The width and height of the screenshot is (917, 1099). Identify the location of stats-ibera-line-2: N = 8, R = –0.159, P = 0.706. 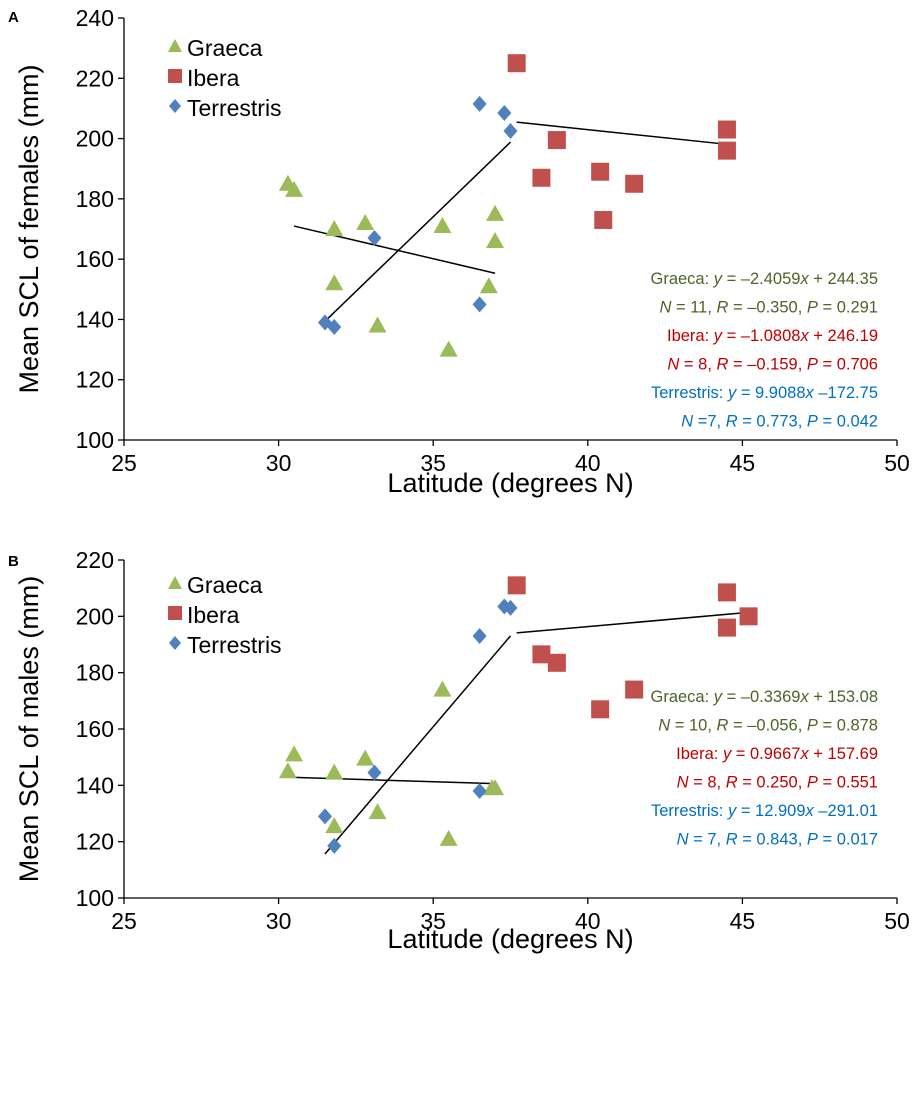
(772, 365).